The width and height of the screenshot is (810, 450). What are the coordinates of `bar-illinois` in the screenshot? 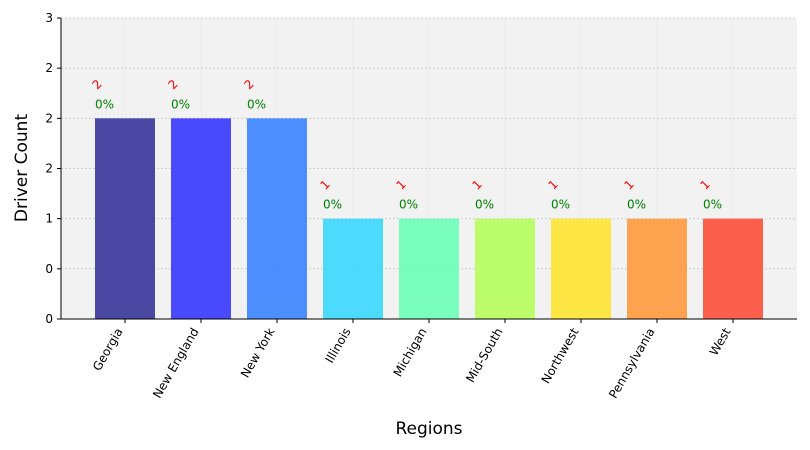 It's located at (353, 268).